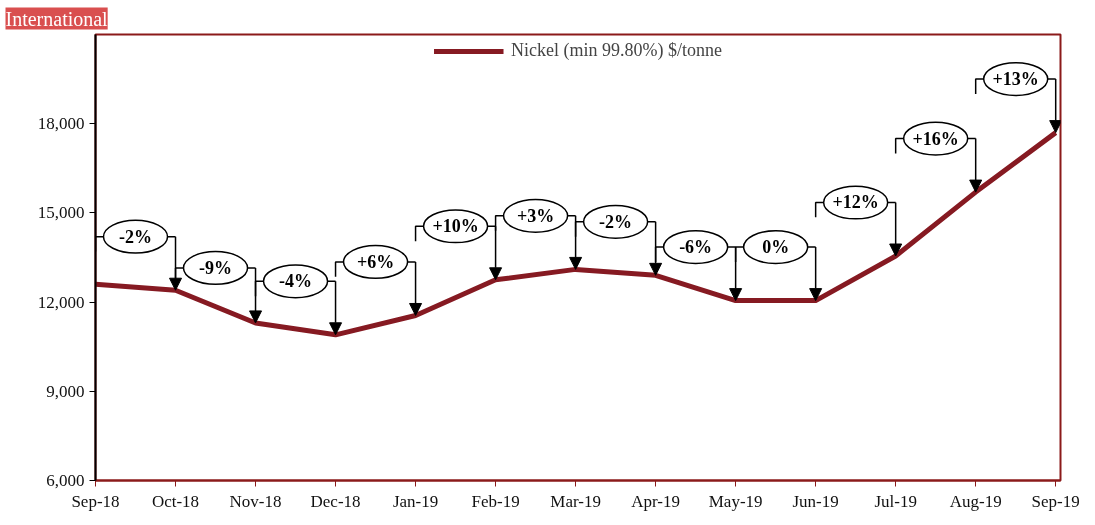 The image size is (1095, 525). What do you see at coordinates (61, 213) in the screenshot?
I see `y-tick-label: 15,000` at bounding box center [61, 213].